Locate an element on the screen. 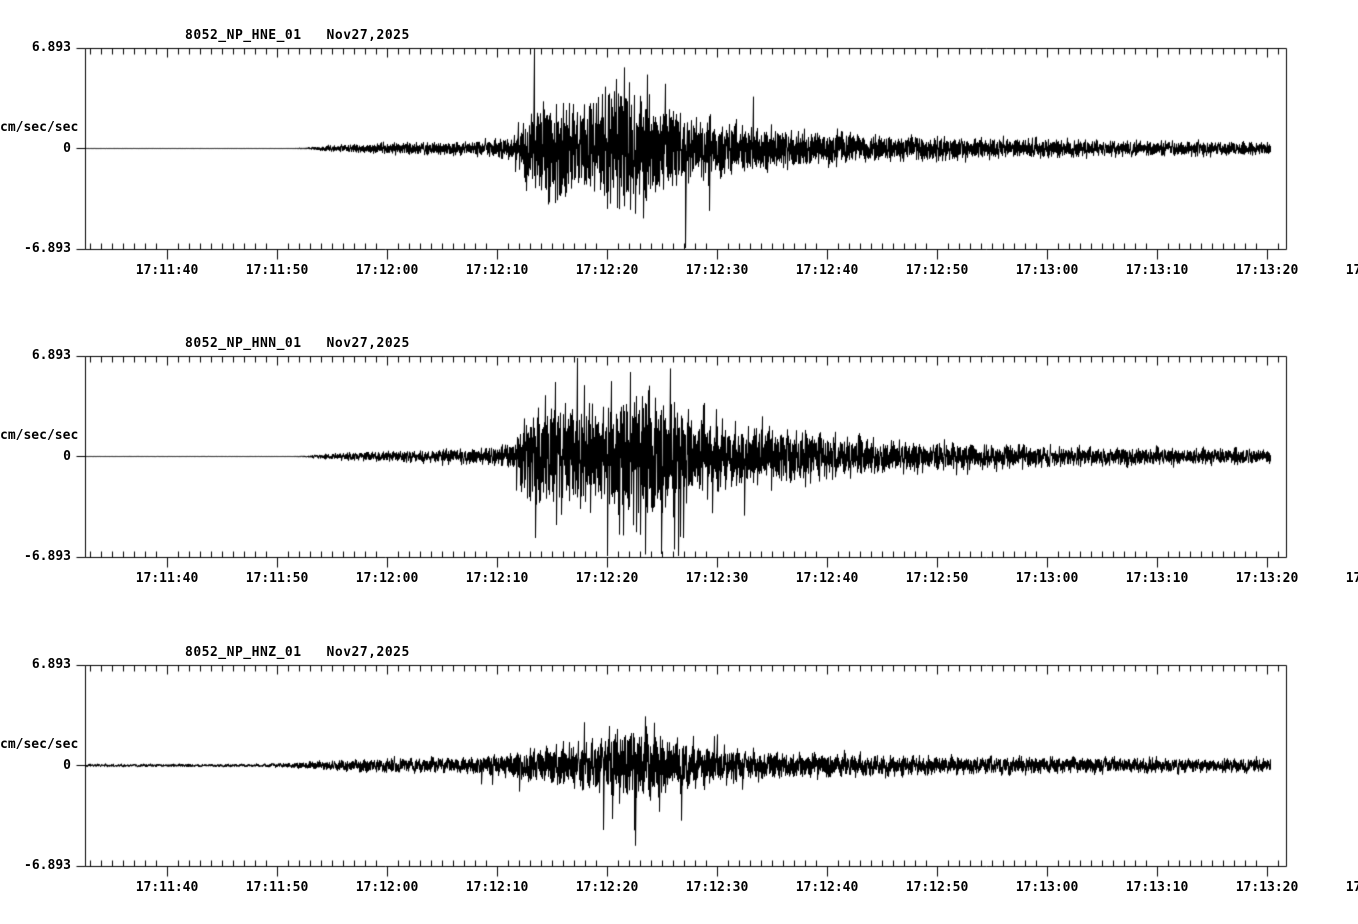  y-axis-min-label-hnz: -6.893 is located at coordinates (47, 865).